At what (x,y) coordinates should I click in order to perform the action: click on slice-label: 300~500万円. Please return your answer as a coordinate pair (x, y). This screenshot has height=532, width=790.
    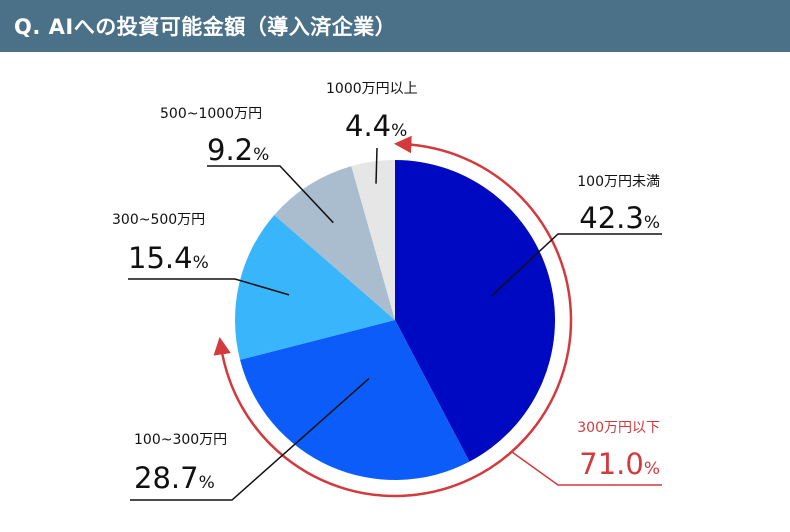
    Looking at the image, I should click on (158, 220).